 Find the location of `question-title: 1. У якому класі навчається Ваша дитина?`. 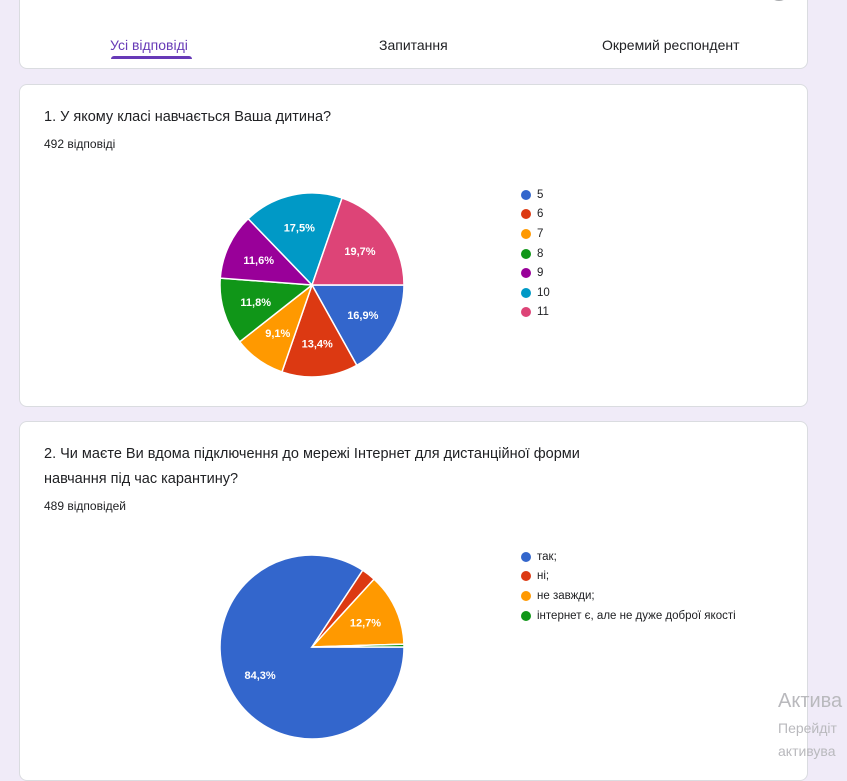

question-title: 1. У якому класі навчається Ваша дитина? is located at coordinates (374, 117).